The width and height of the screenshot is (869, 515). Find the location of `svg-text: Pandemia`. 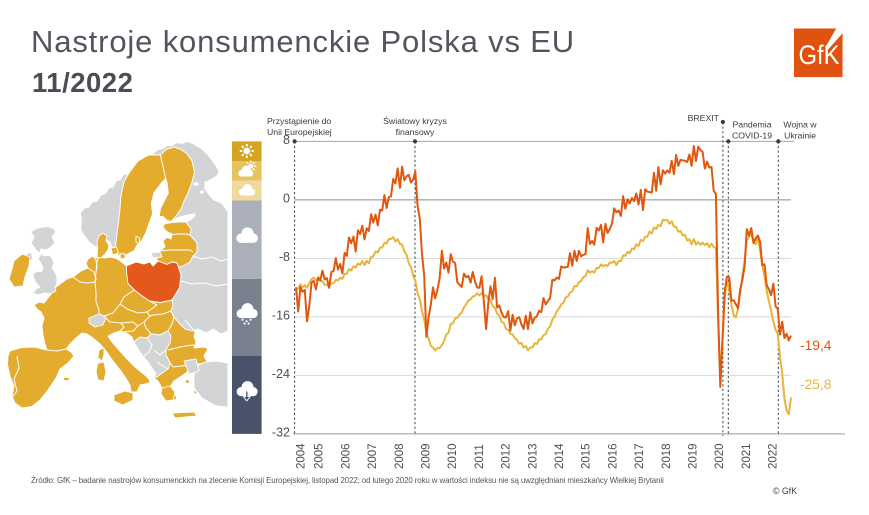

svg-text: Pandemia is located at coordinates (751, 125).